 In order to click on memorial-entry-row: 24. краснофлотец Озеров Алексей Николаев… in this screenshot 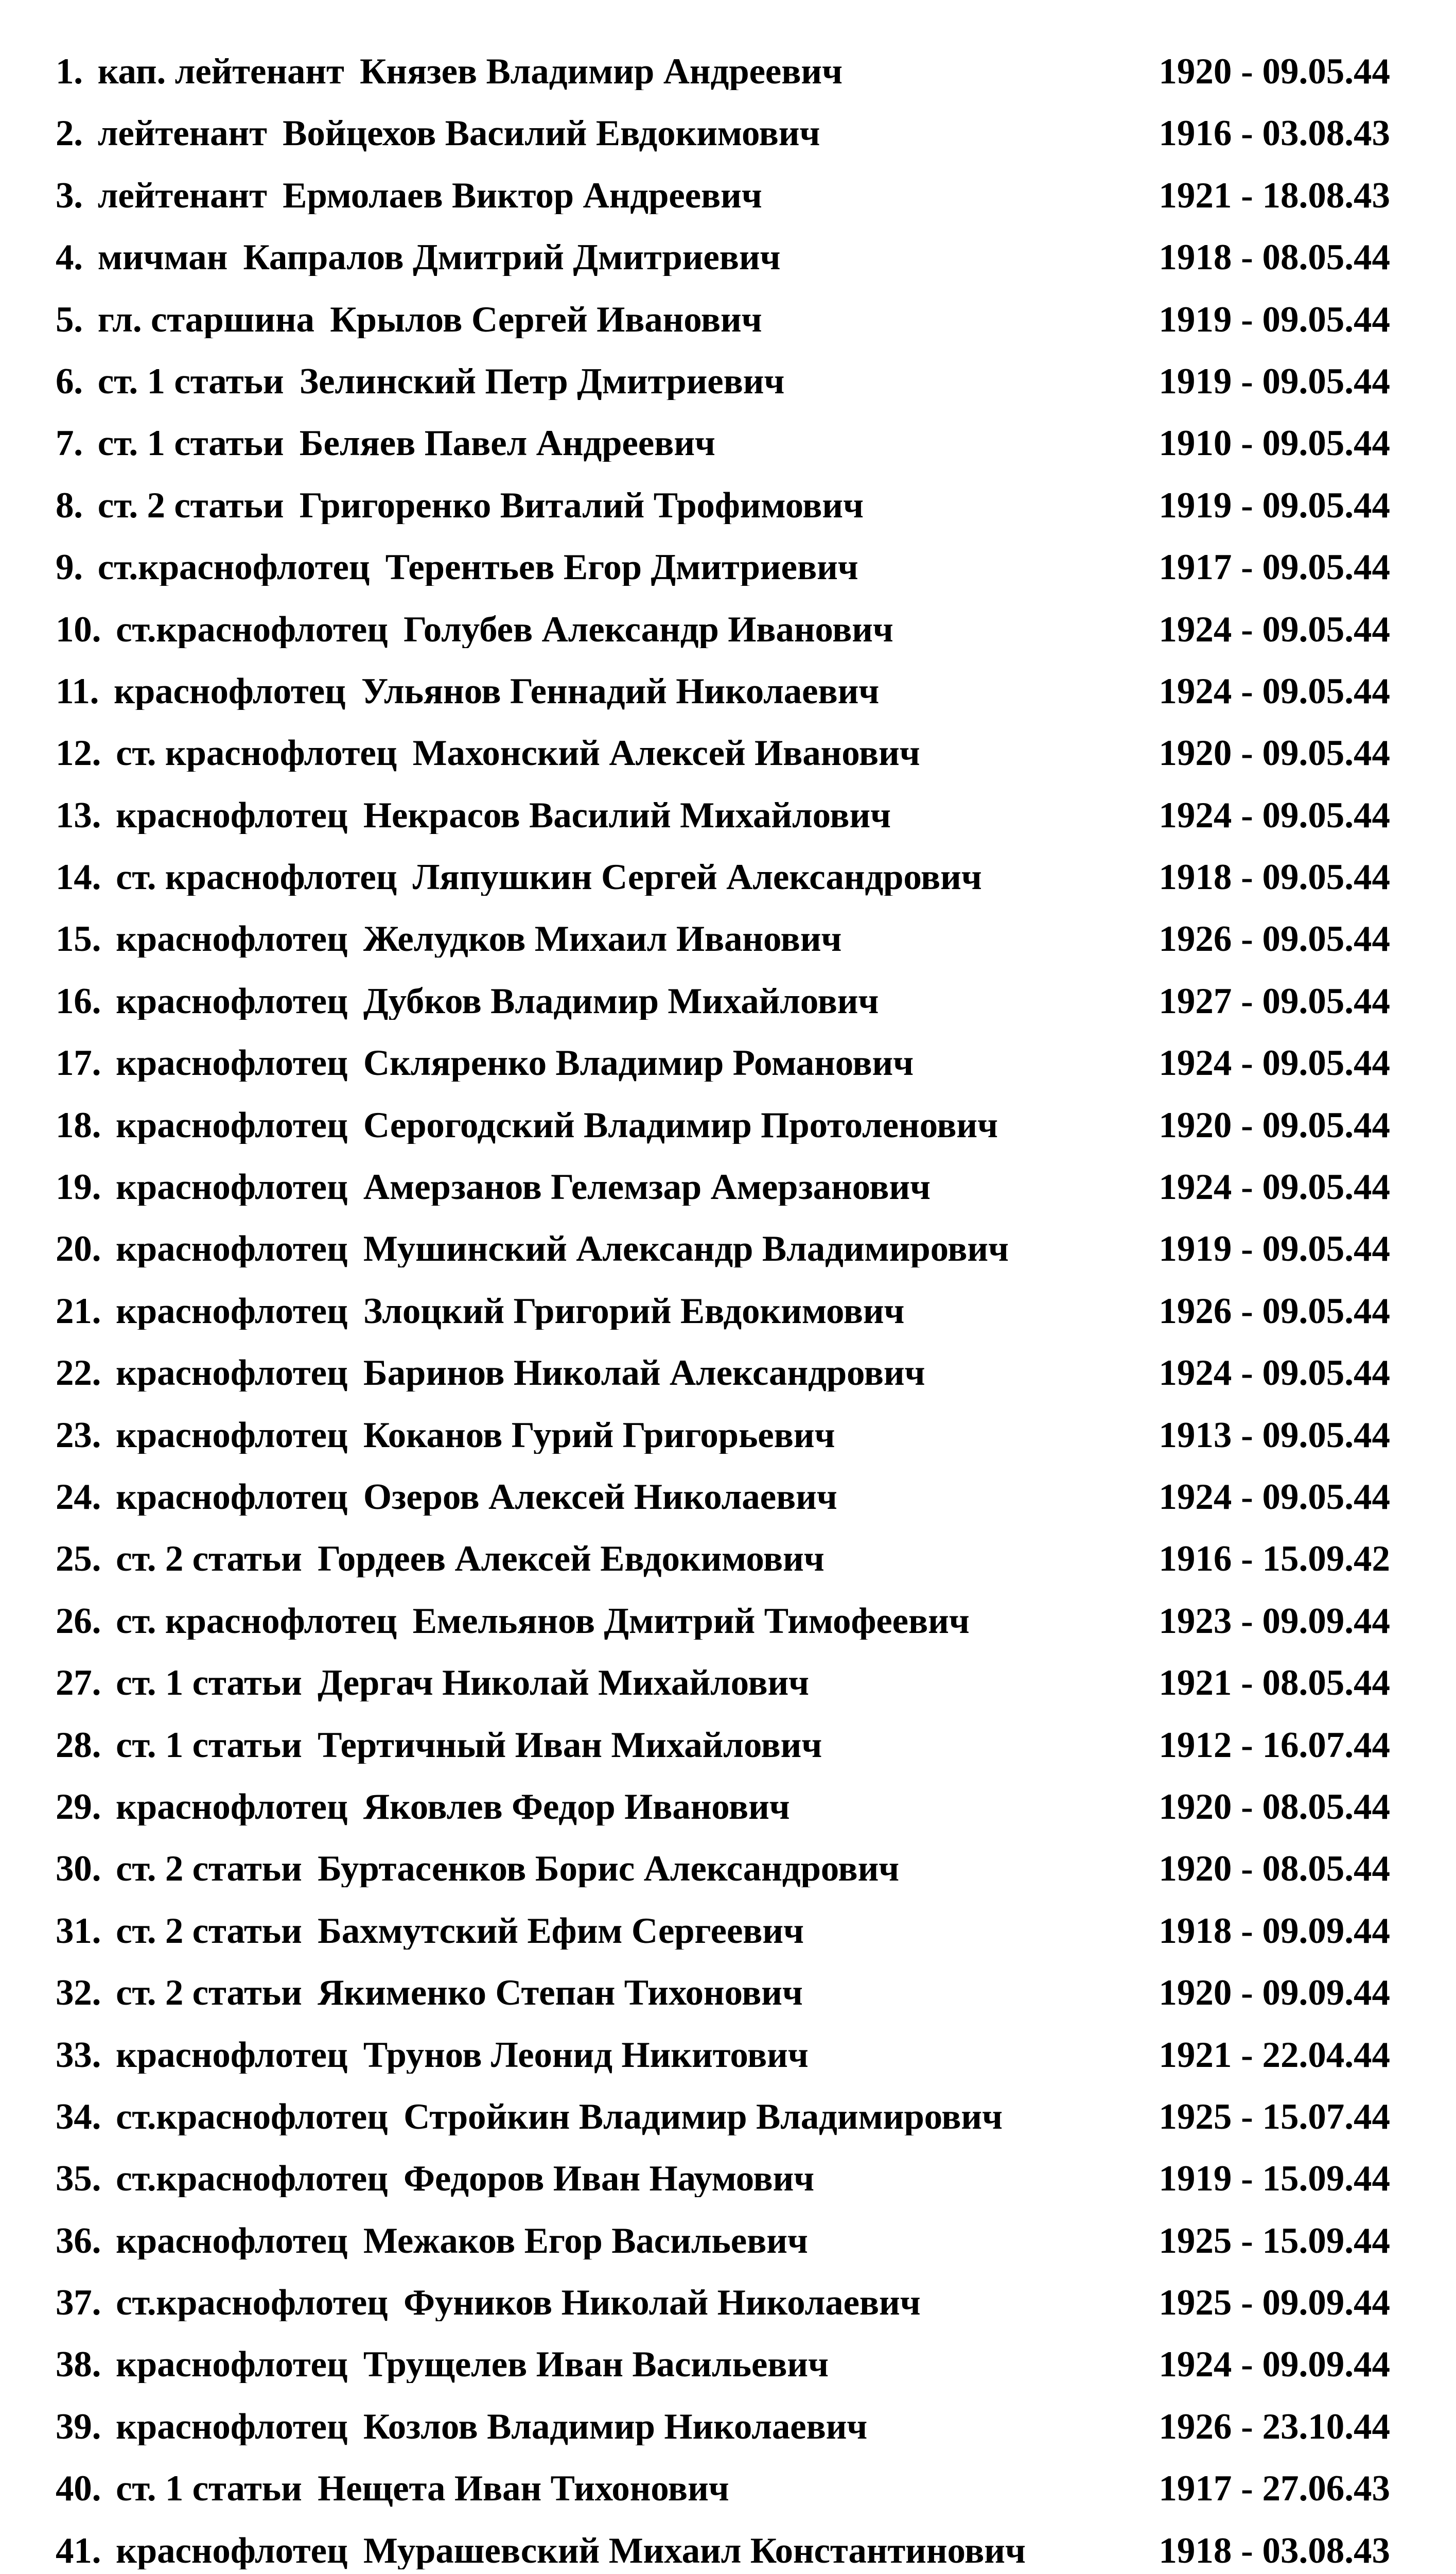, I will do `click(723, 1510)`.